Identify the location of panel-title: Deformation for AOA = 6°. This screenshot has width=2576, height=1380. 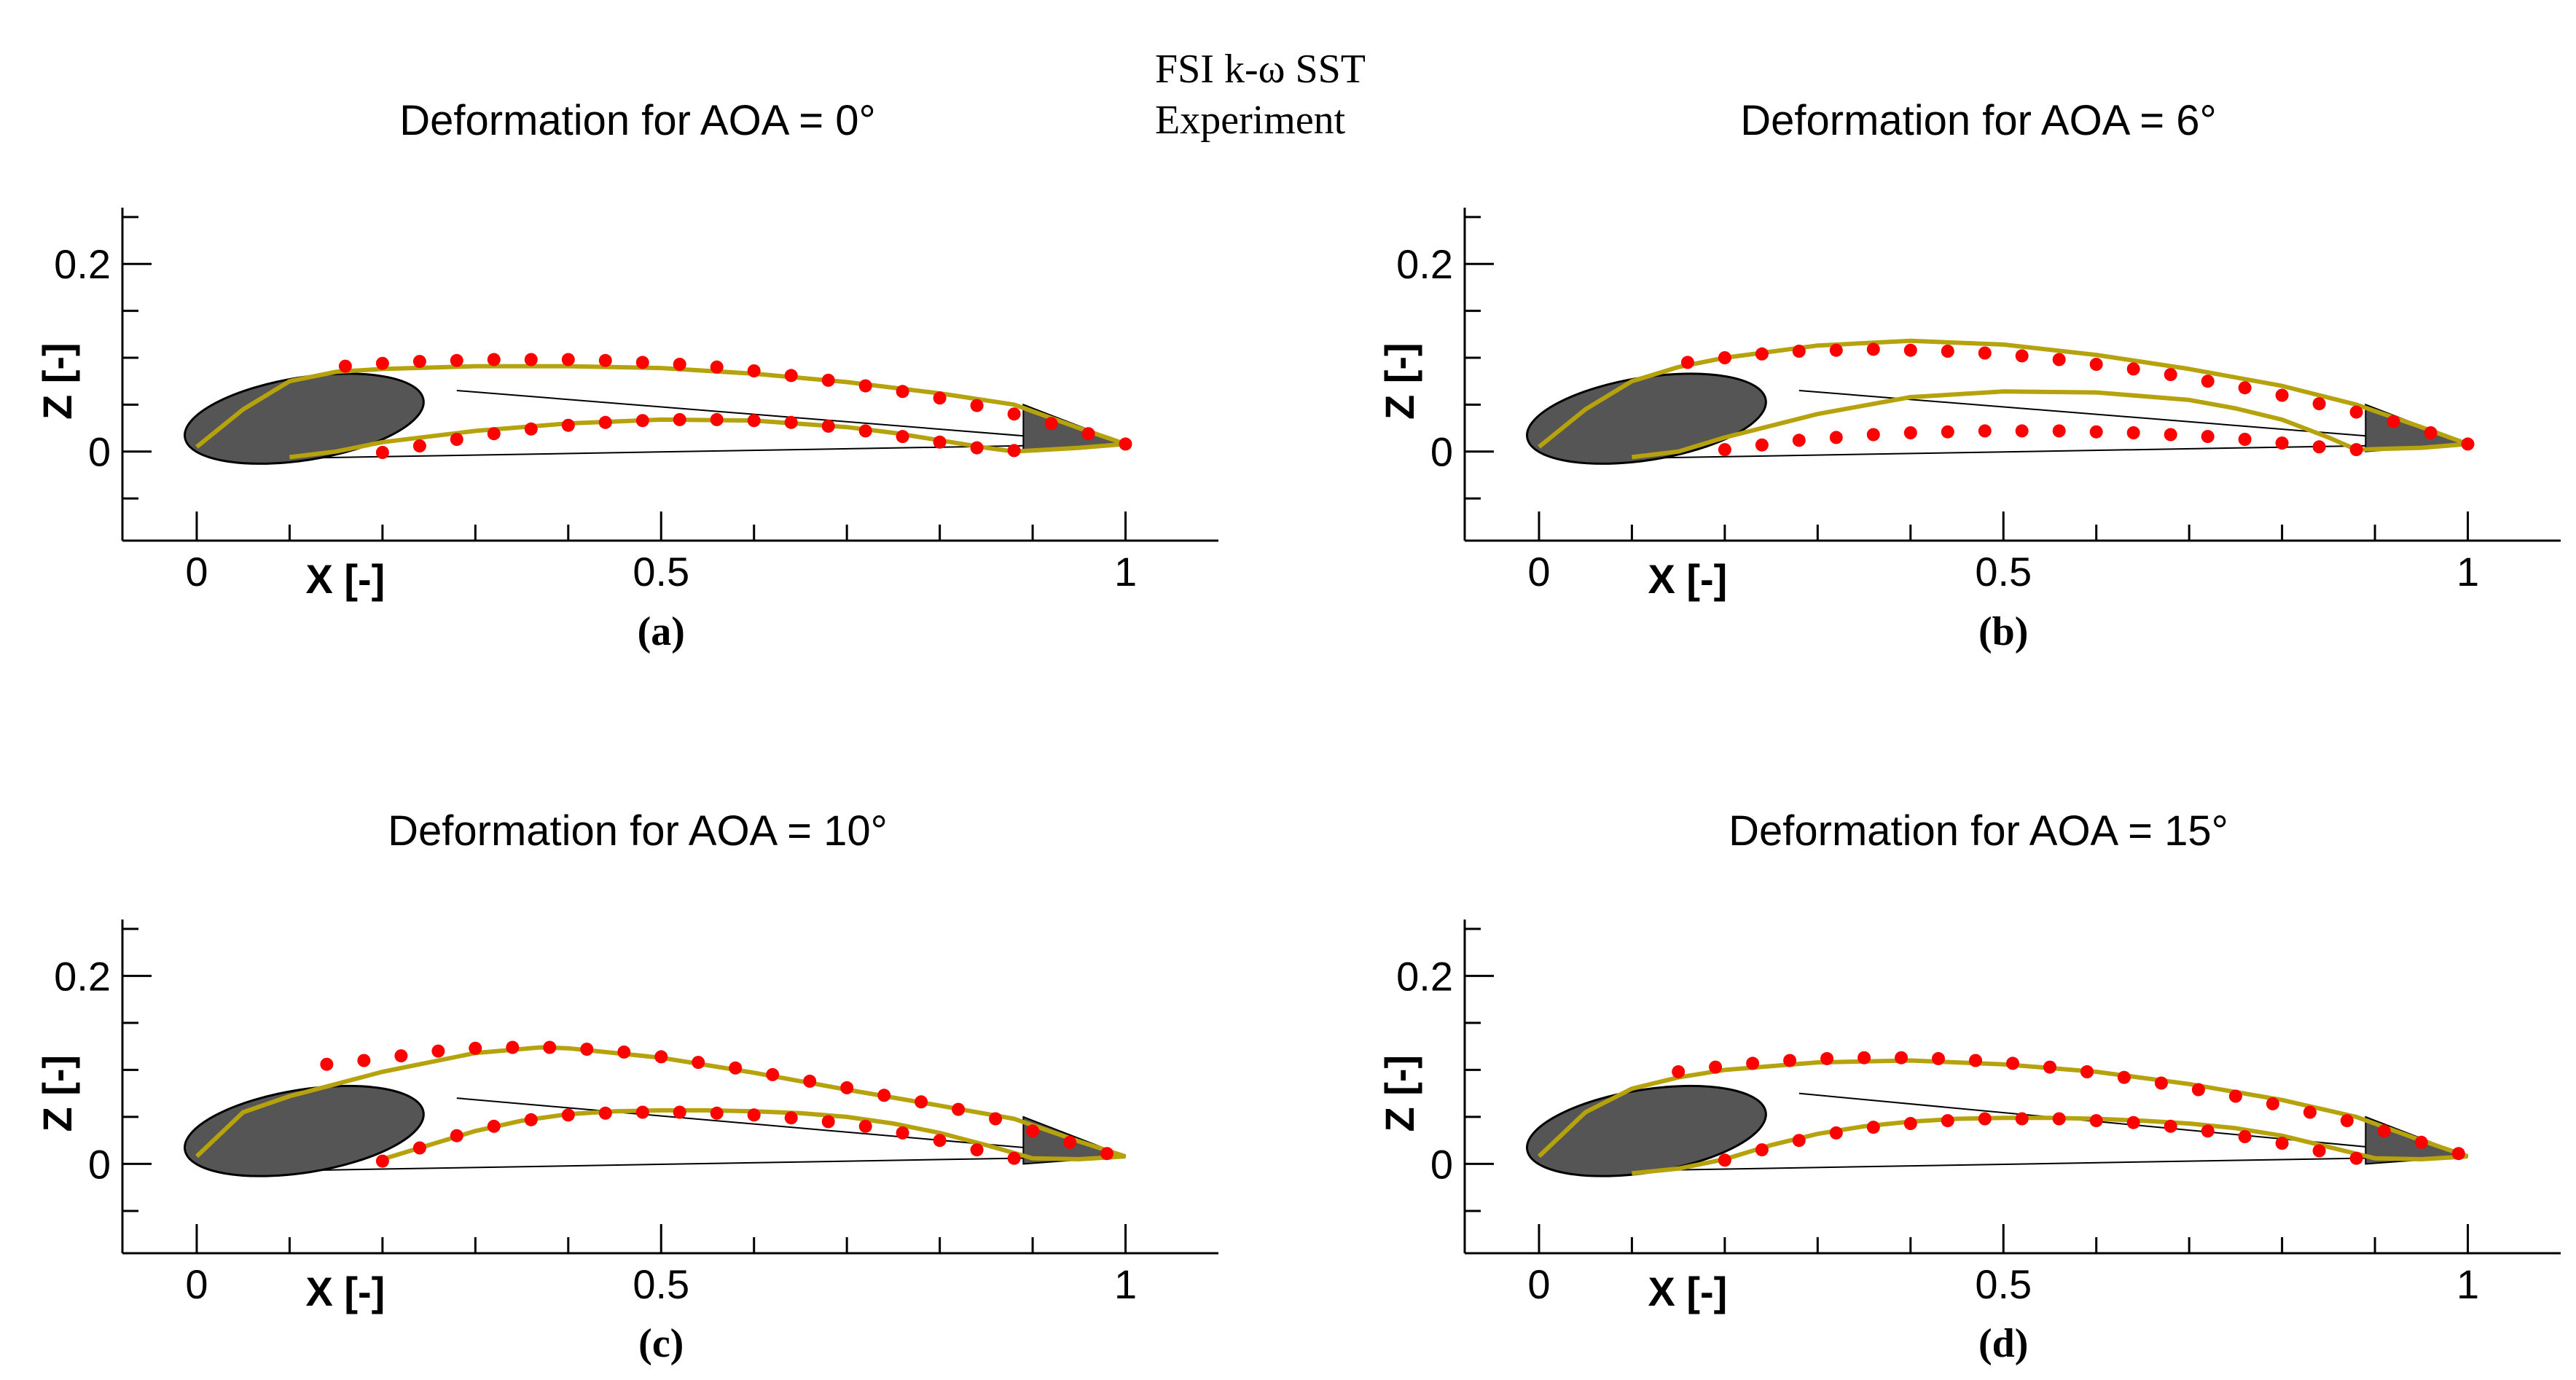
(1978, 120).